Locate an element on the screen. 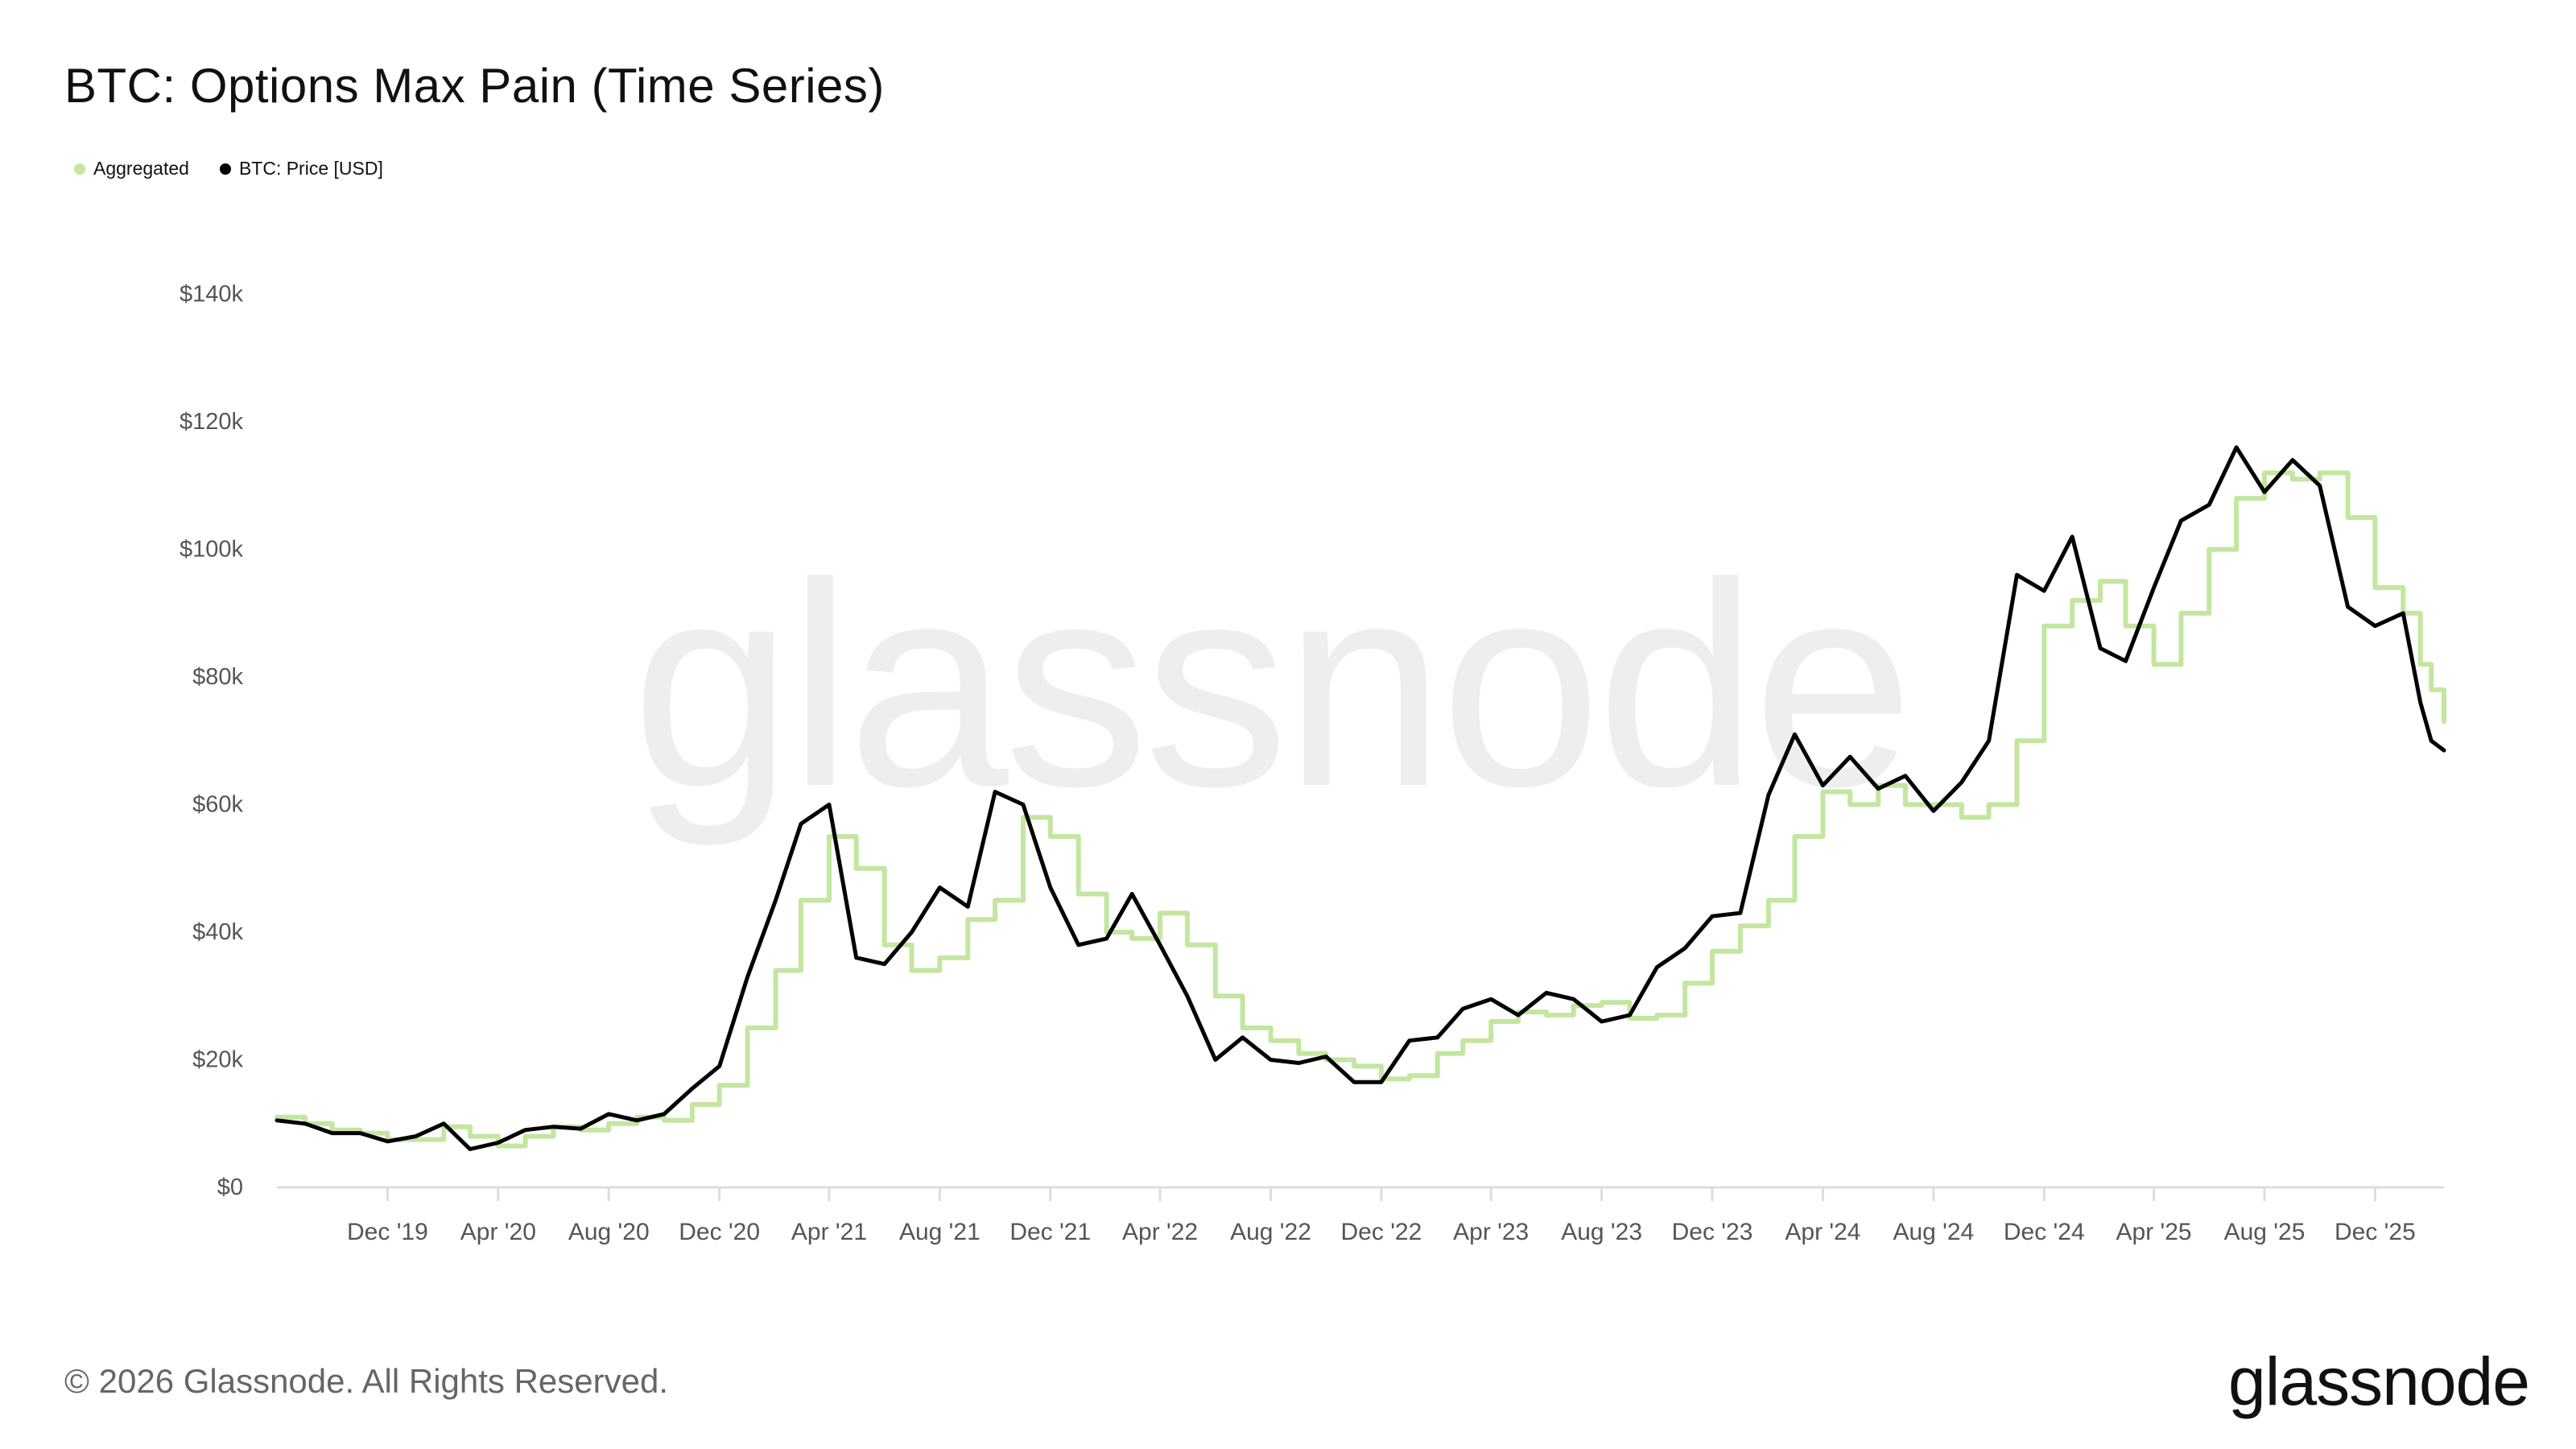  y-tick-label: $120k is located at coordinates (212, 422).